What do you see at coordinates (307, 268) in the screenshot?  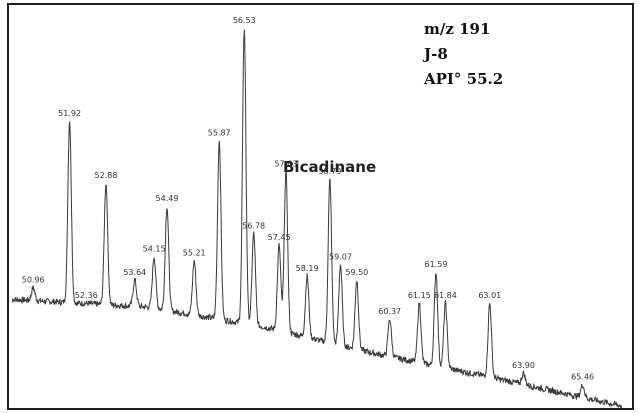 I see `peak-label: 58.19` at bounding box center [307, 268].